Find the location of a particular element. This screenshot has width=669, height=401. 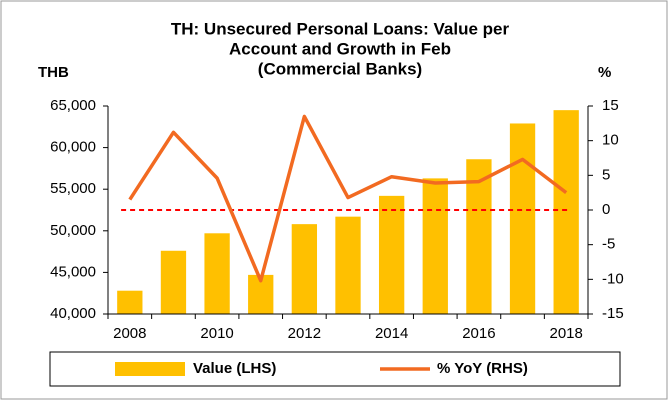

y2-tick-label: 0 is located at coordinates (606, 209).